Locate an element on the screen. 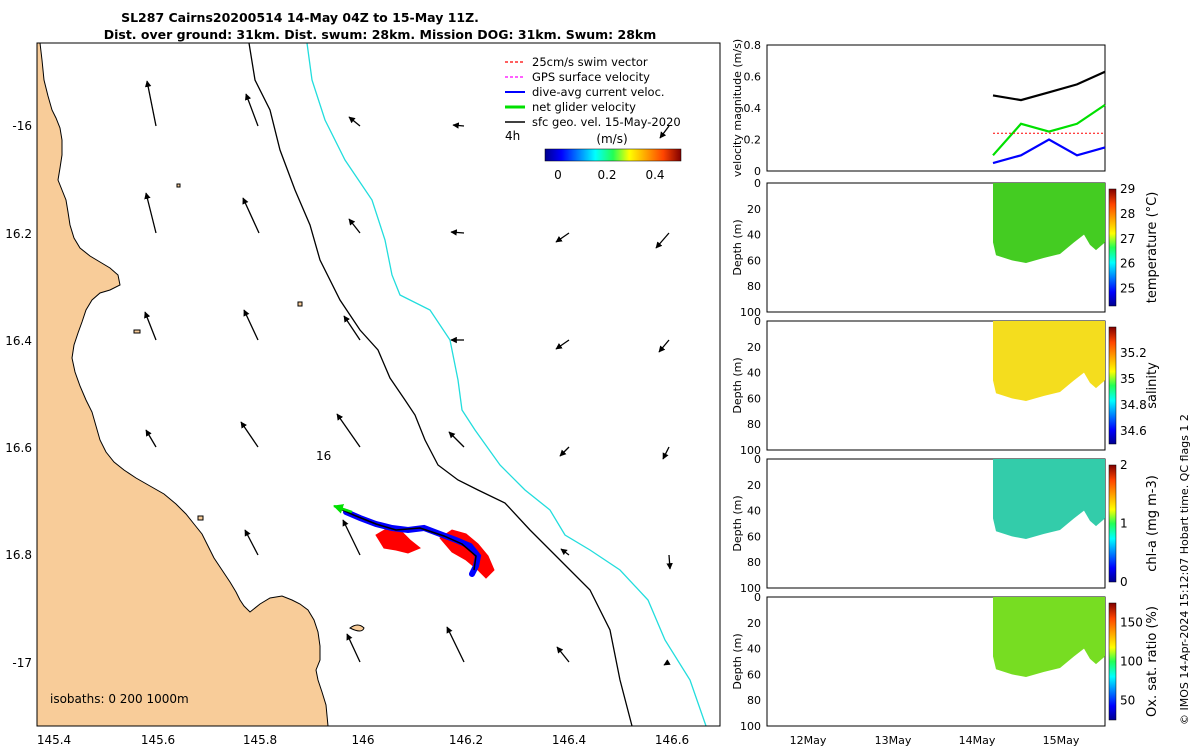  colorbar-tick: 35.2 is located at coordinates (1133, 353).